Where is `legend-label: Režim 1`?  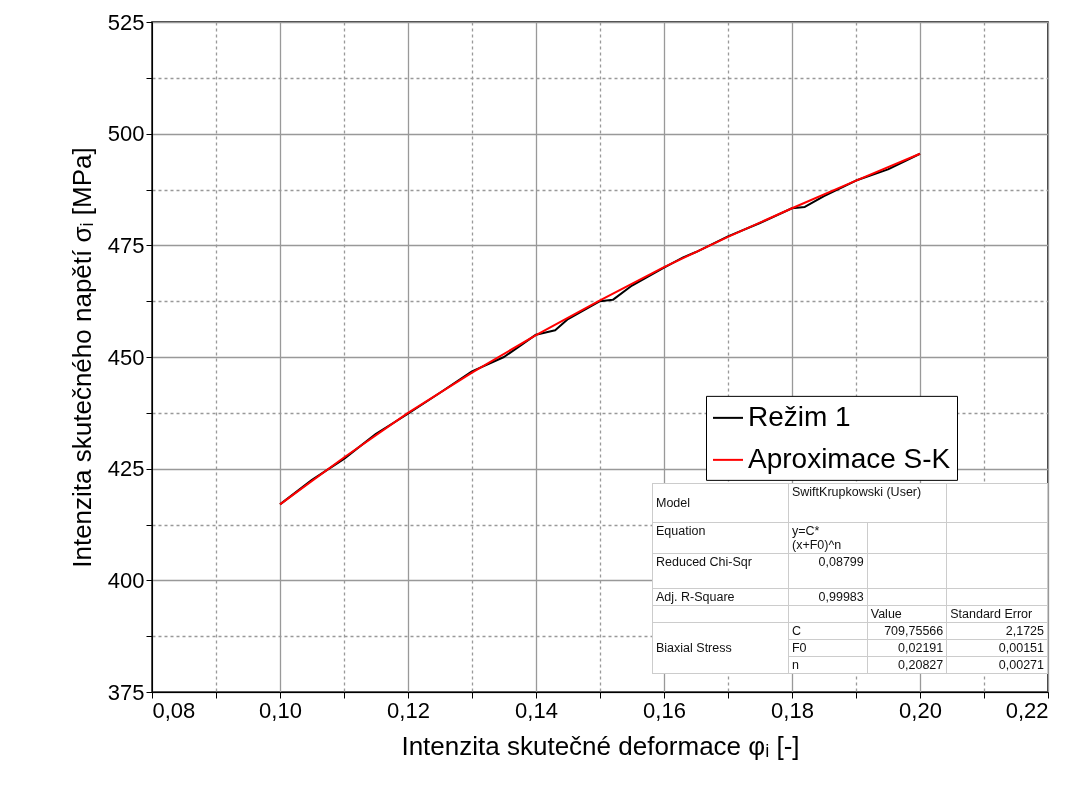
legend-label: Režim 1 is located at coordinates (799, 416).